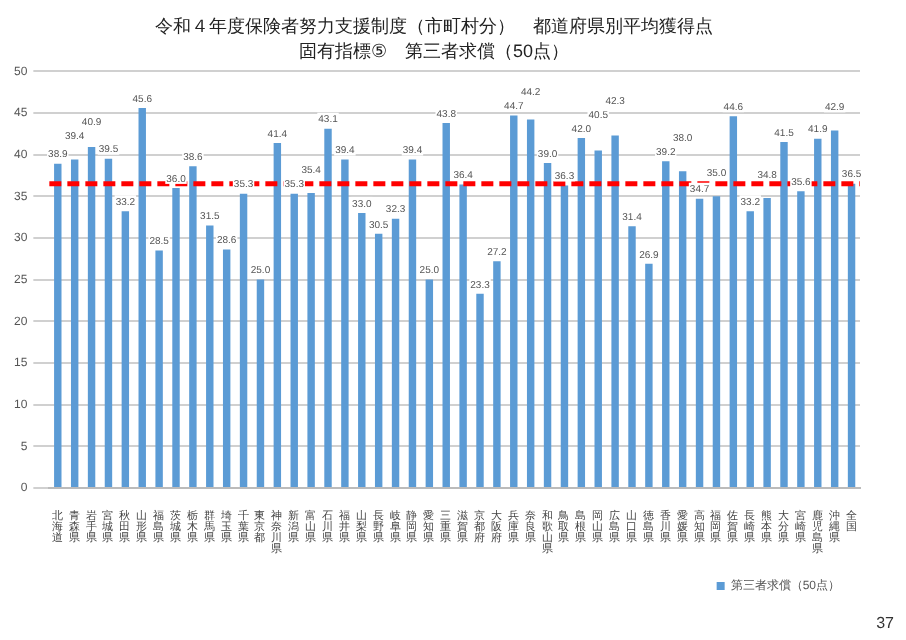 The height and width of the screenshot is (640, 906). What do you see at coordinates (434, 25) in the screenshot?
I see `chart-title: 令和４年度保険者努力支援制度（市町村分） 都道府県別平均獲得点` at bounding box center [434, 25].